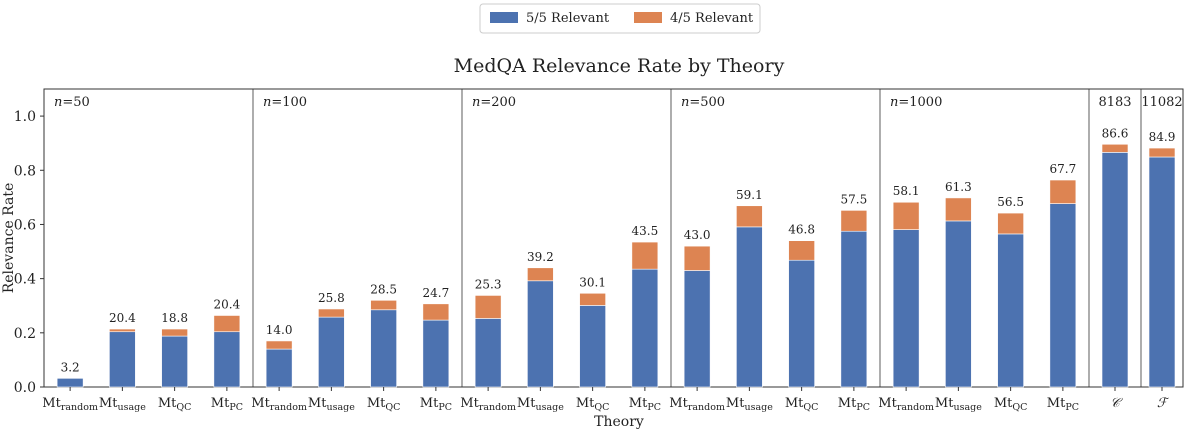 This screenshot has width=1196, height=433. What do you see at coordinates (285, 102) in the screenshot?
I see `group-label: n=100` at bounding box center [285, 102].